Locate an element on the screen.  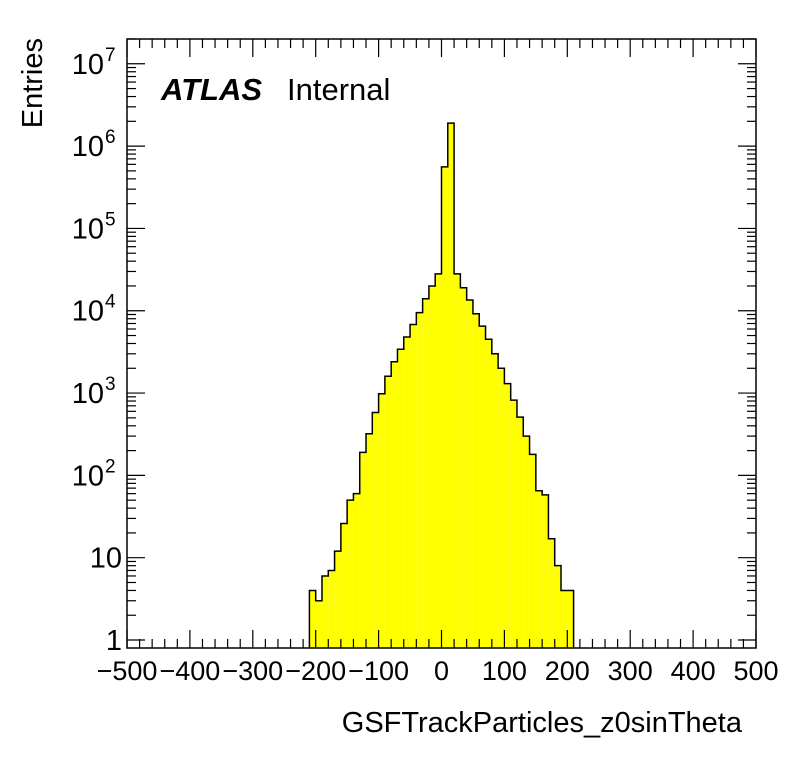
y-tick-exponent: 6 is located at coordinates (110, 137).